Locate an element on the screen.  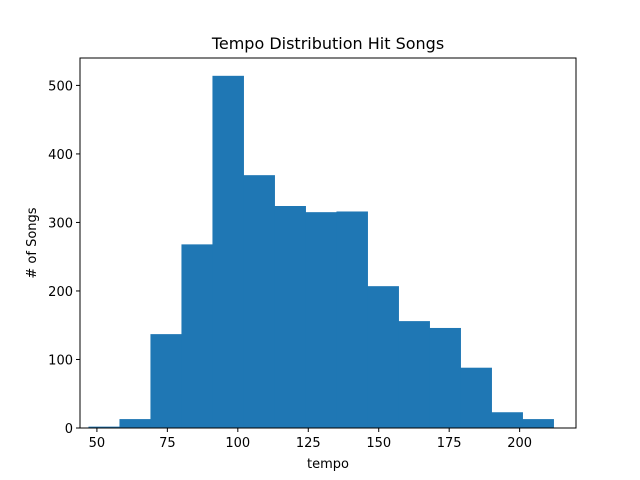
x-axis-label: tempo is located at coordinates (328, 464).